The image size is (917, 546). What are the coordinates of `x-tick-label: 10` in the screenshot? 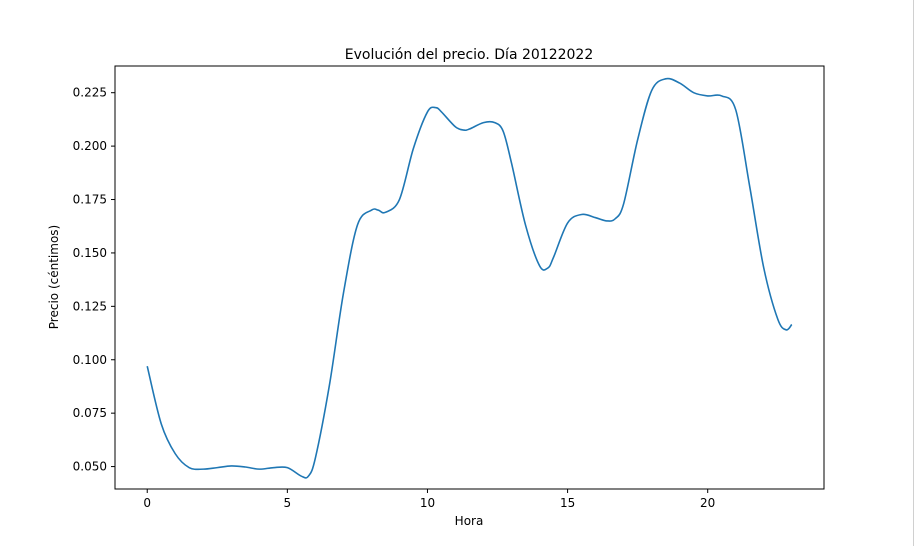 It's located at (427, 503).